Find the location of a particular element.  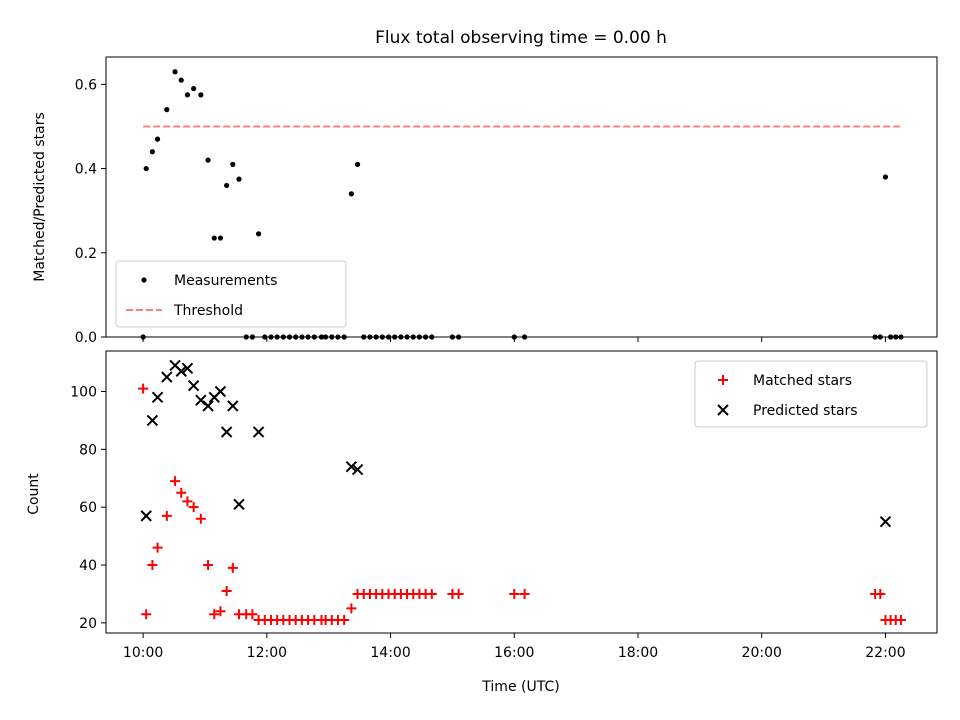

legend-label: Threshold is located at coordinates (208, 311).